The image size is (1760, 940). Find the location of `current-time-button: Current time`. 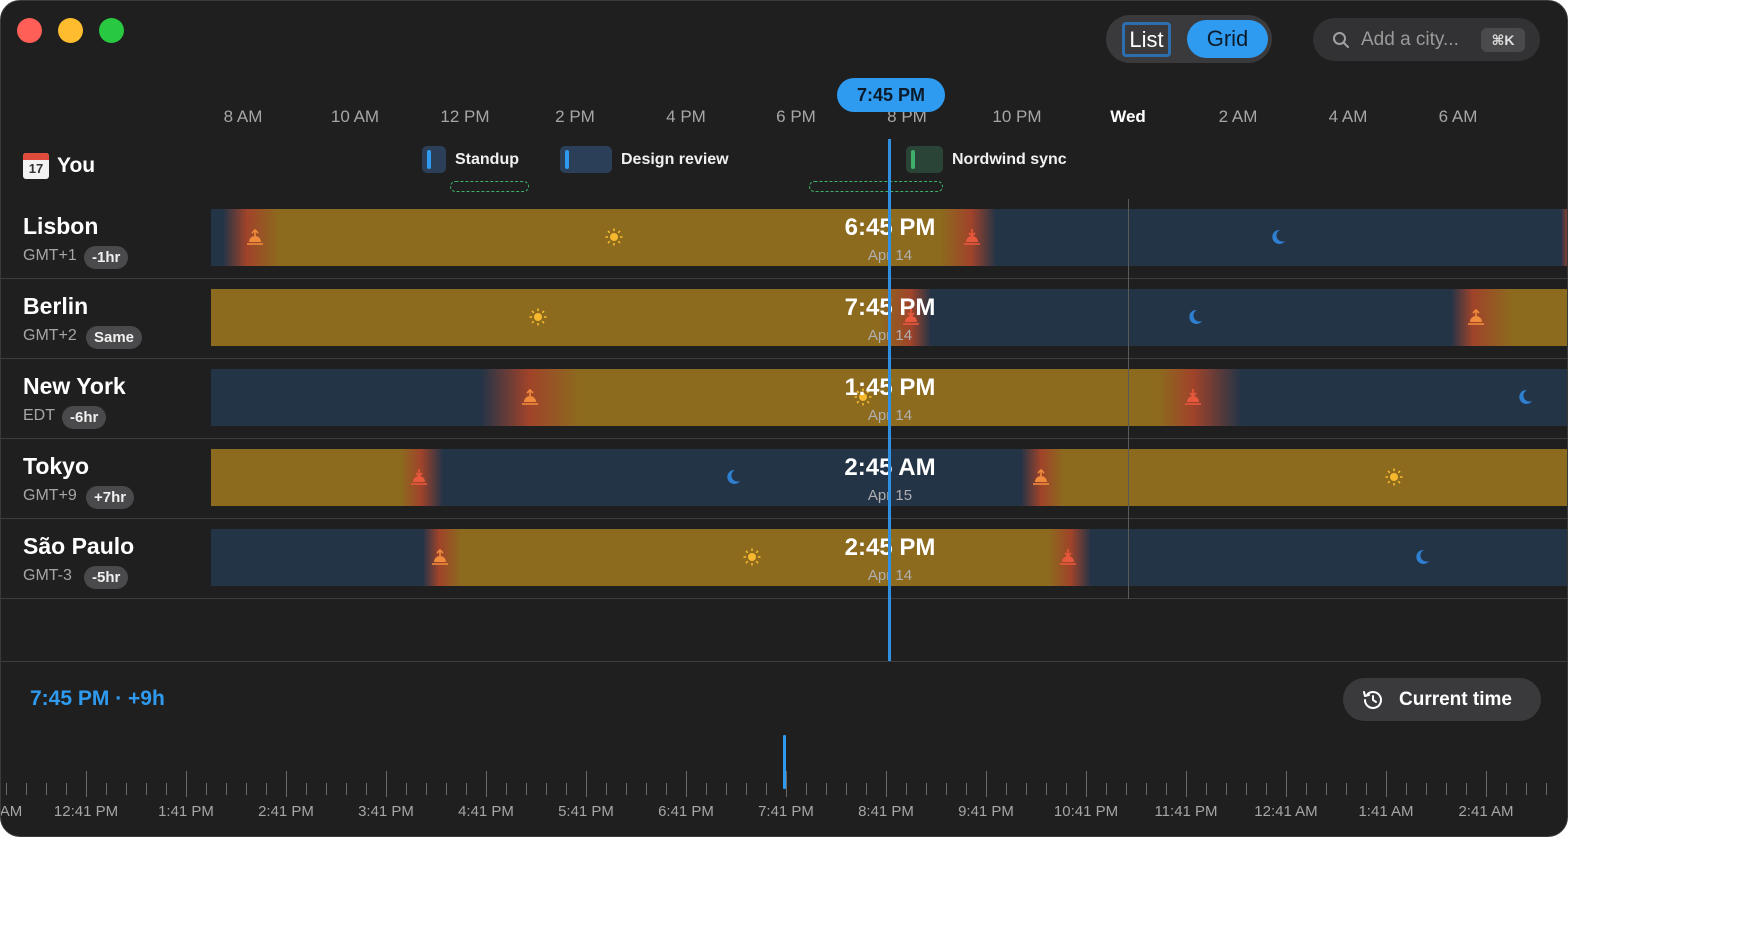

current-time-button: Current time is located at coordinates (1442, 699).